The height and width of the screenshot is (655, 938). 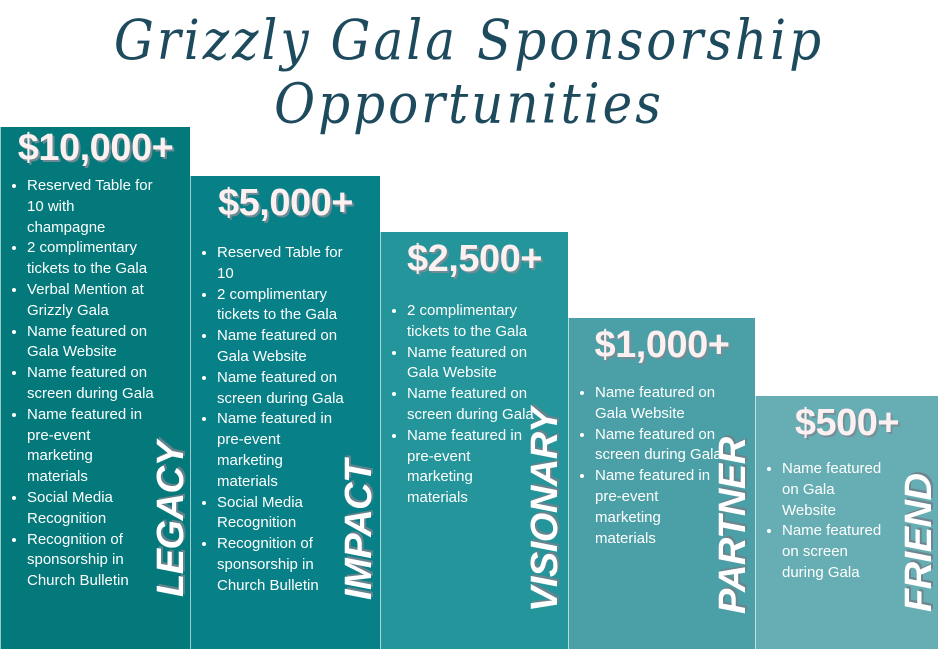 What do you see at coordinates (92, 301) in the screenshot?
I see `benefit-item: Verbal Mention at Grizzly Gala` at bounding box center [92, 301].